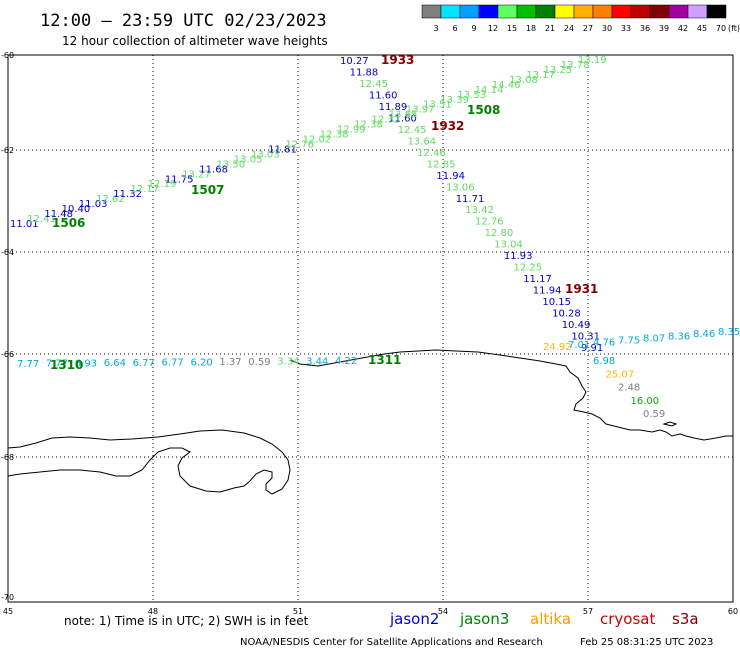  What do you see at coordinates (207, 190) in the screenshot?
I see `pass-label-1507: 1507` at bounding box center [207, 190].